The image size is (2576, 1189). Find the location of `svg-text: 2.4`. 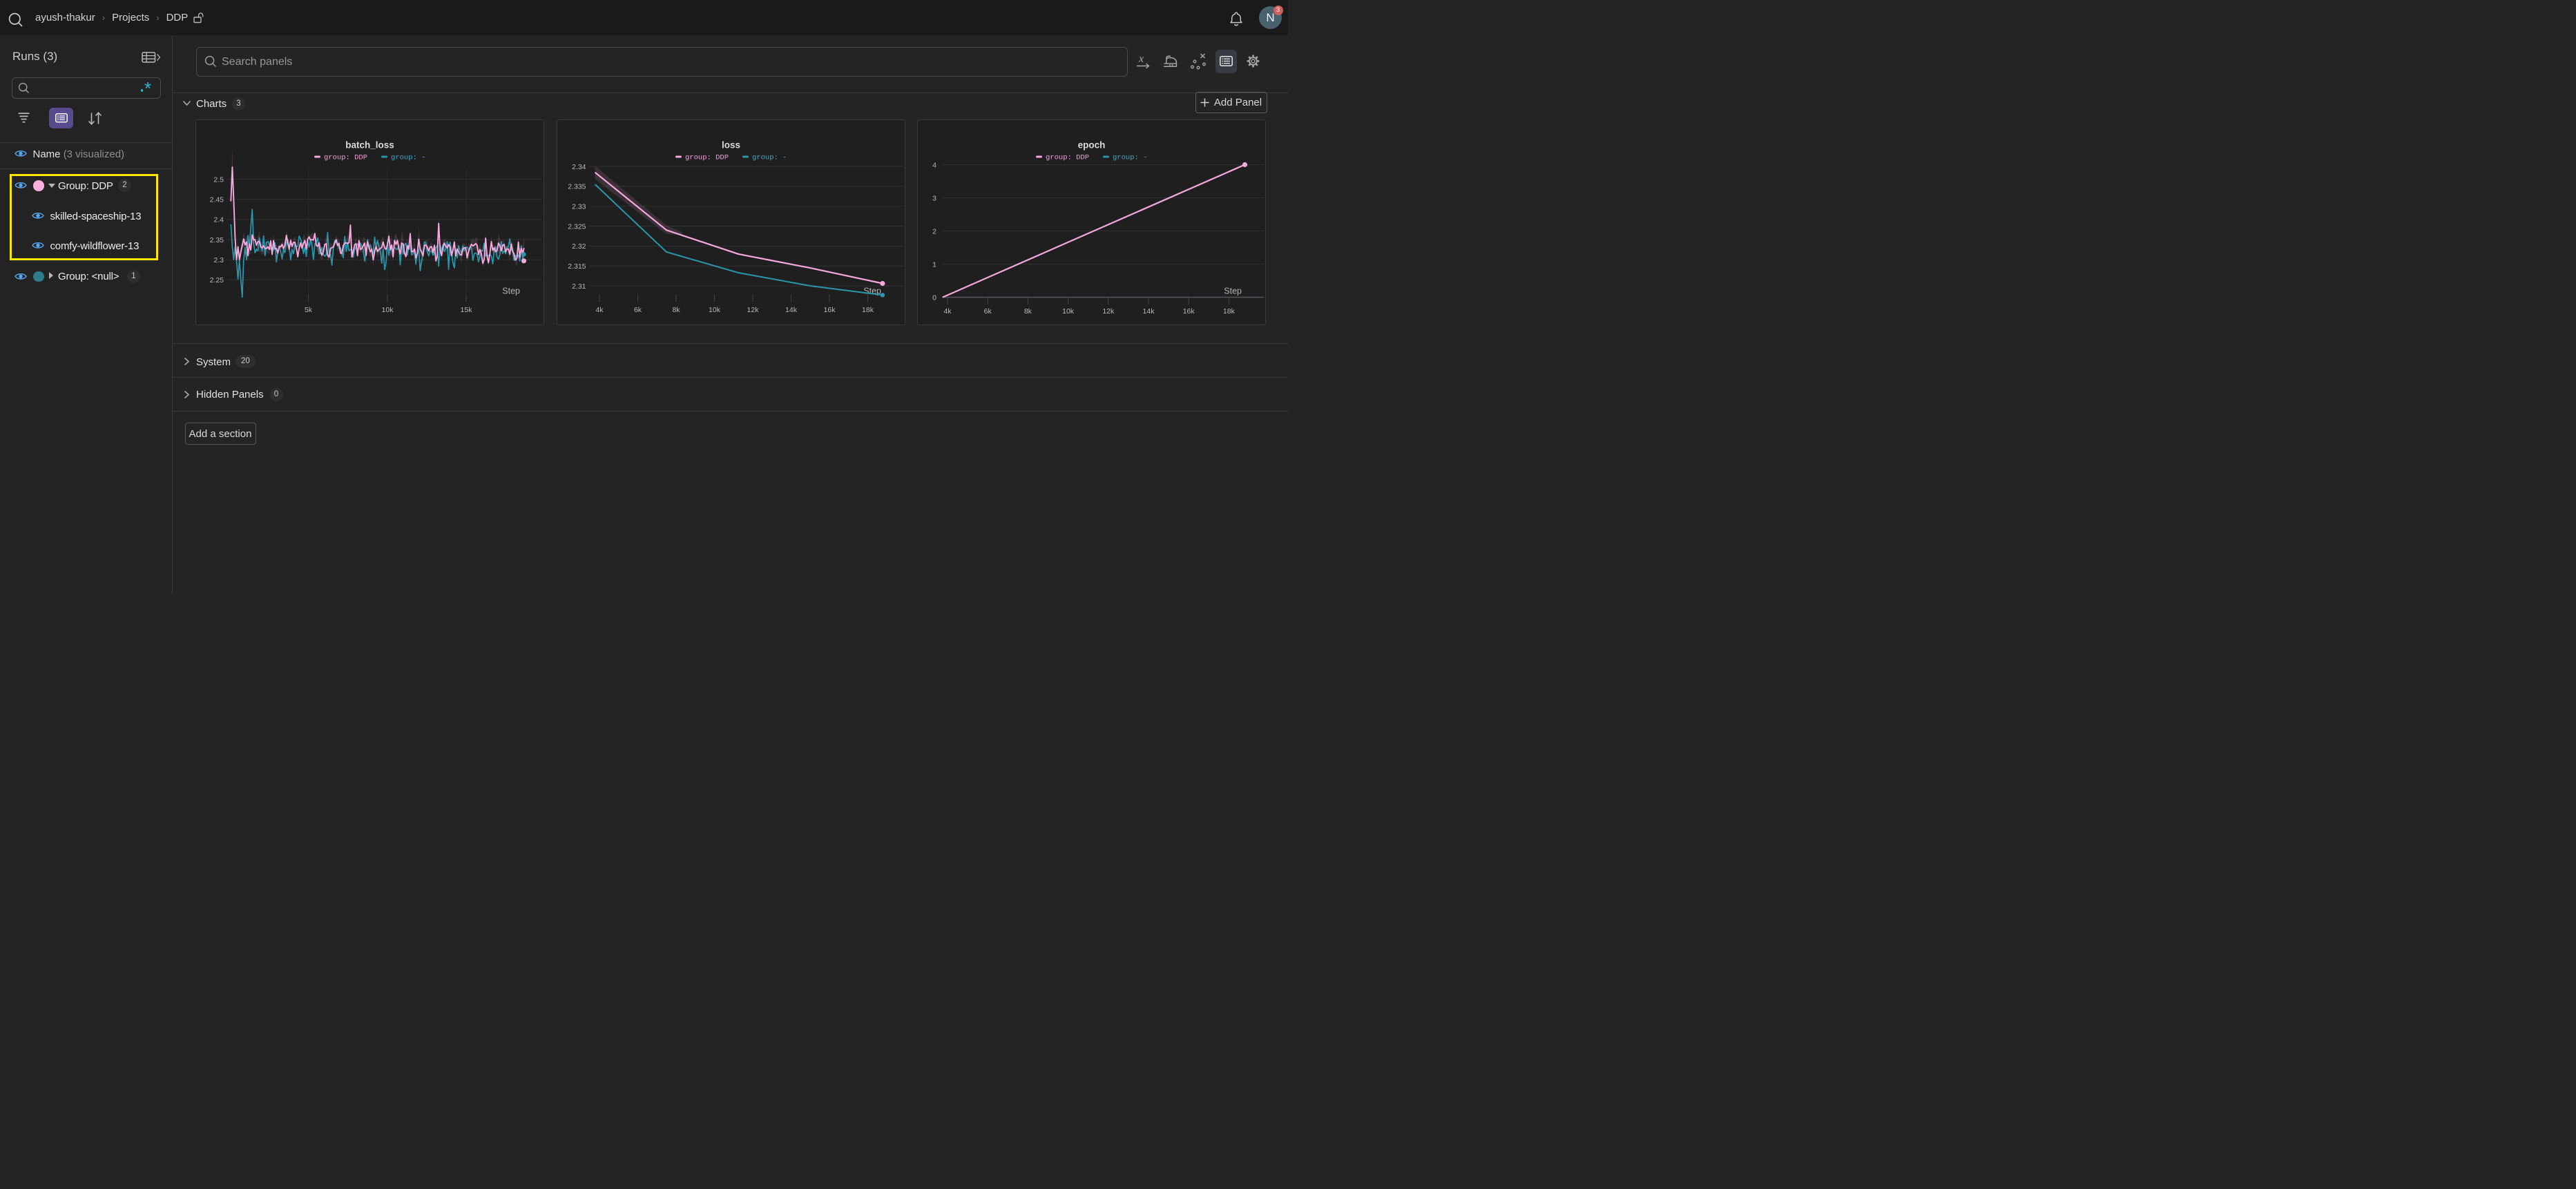

svg-text: 2.4 is located at coordinates (218, 219).